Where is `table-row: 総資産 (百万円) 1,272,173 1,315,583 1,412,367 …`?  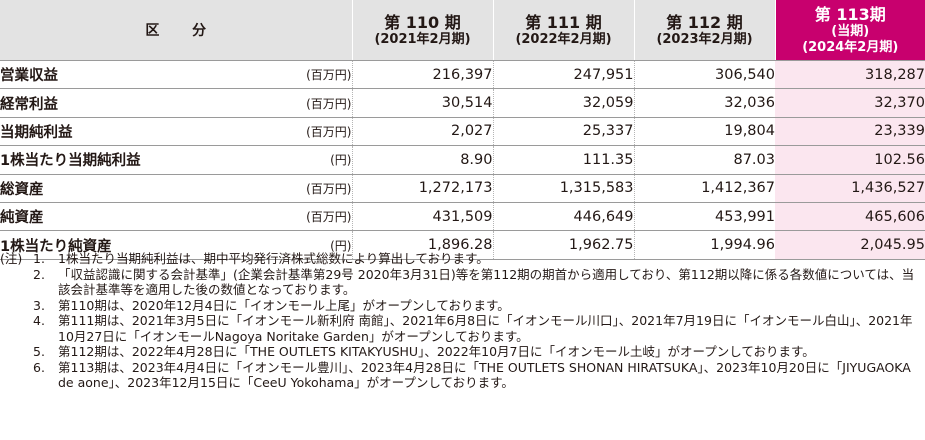
table-row: 総資産 (百万円) 1,272,173 1,315,583 1,412,367 … is located at coordinates (462, 188).